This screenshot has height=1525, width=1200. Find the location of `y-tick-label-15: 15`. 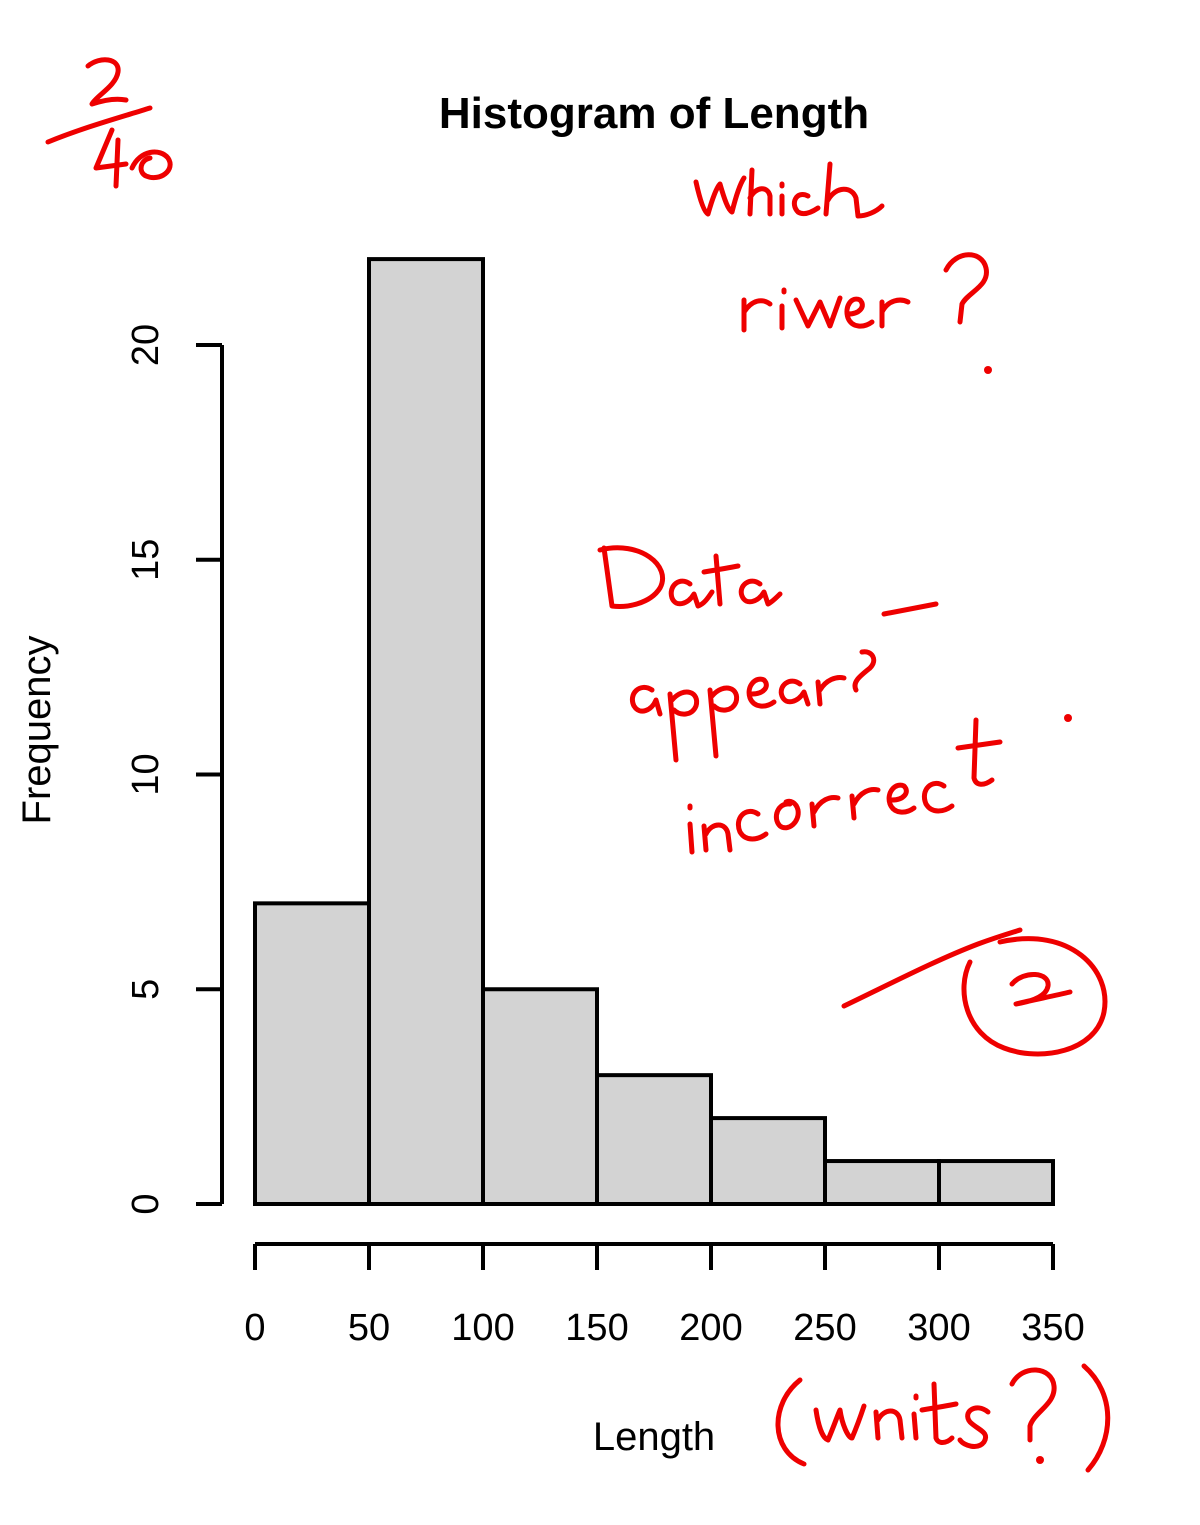

y-tick-label-15: 15 is located at coordinates (146, 560).